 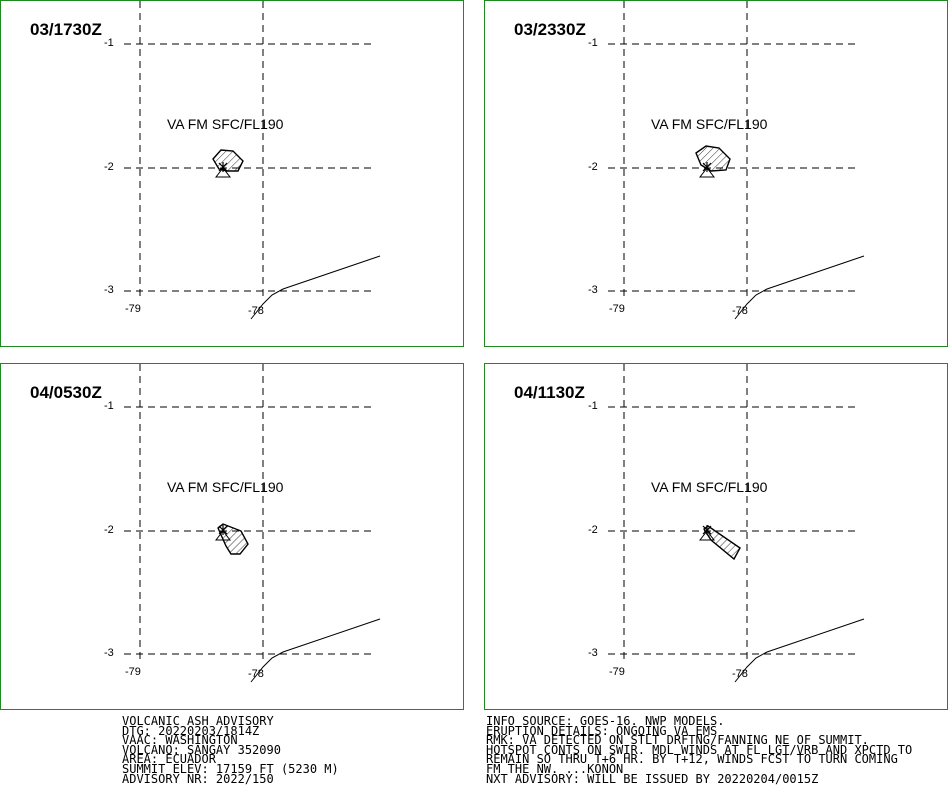 What do you see at coordinates (602, 730) in the screenshot?
I see `advisory-line: ERUPTION DETAILS: ONGOING VA EMS` at bounding box center [602, 730].